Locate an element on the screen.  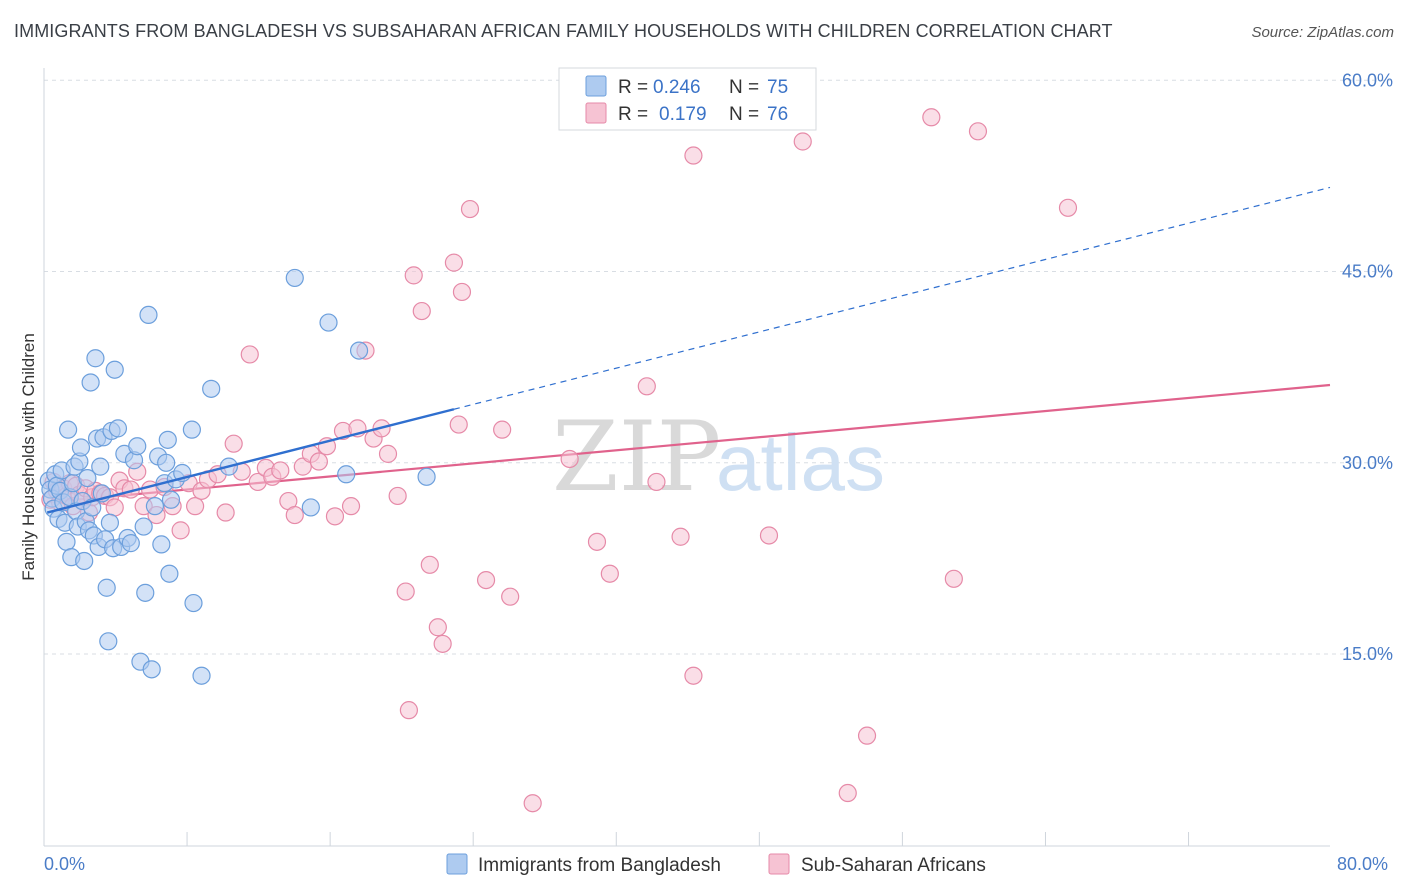
y-tick-label: 30.0% is located at coordinates (1367, 463).